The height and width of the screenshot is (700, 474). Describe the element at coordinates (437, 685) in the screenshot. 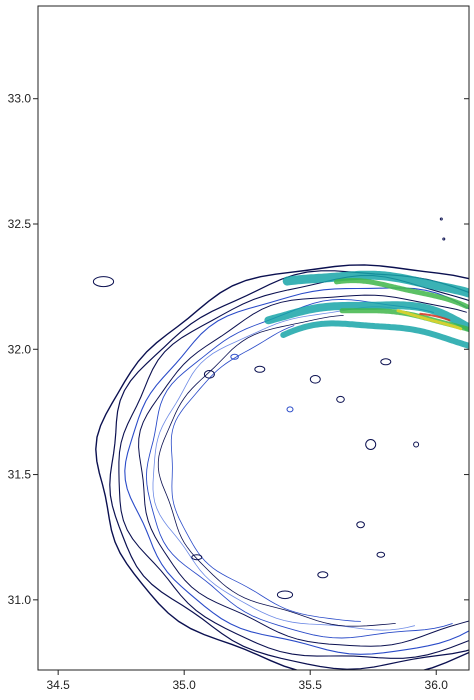

I see `x-tick-label: 36.0` at that location.